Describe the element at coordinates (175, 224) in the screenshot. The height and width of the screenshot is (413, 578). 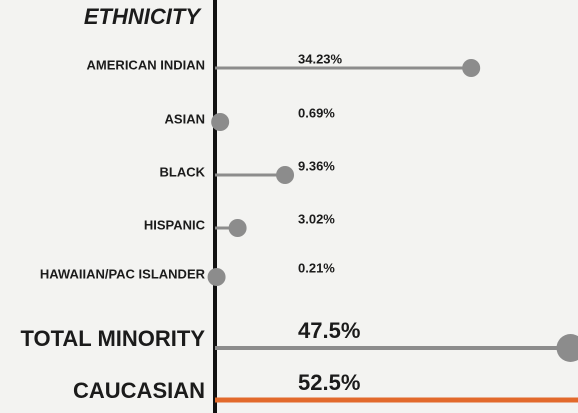
I see `category-label: HISPANIC` at that location.